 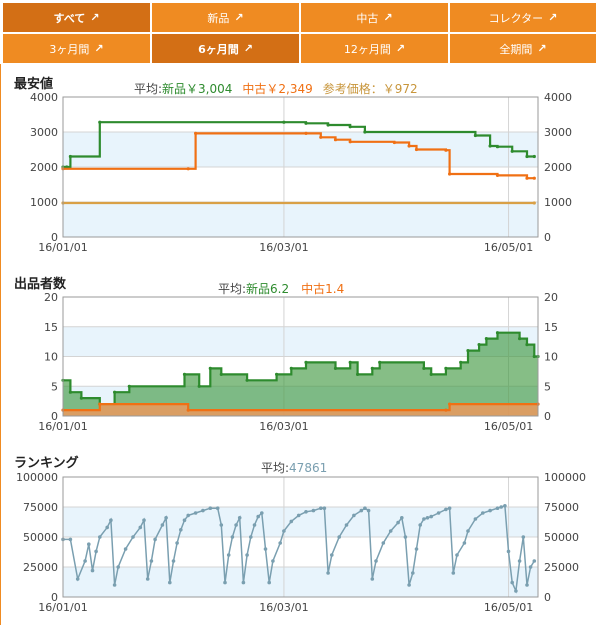 What do you see at coordinates (76, 17) in the screenshot?
I see `tab-all: すべて ↗` at bounding box center [76, 17].